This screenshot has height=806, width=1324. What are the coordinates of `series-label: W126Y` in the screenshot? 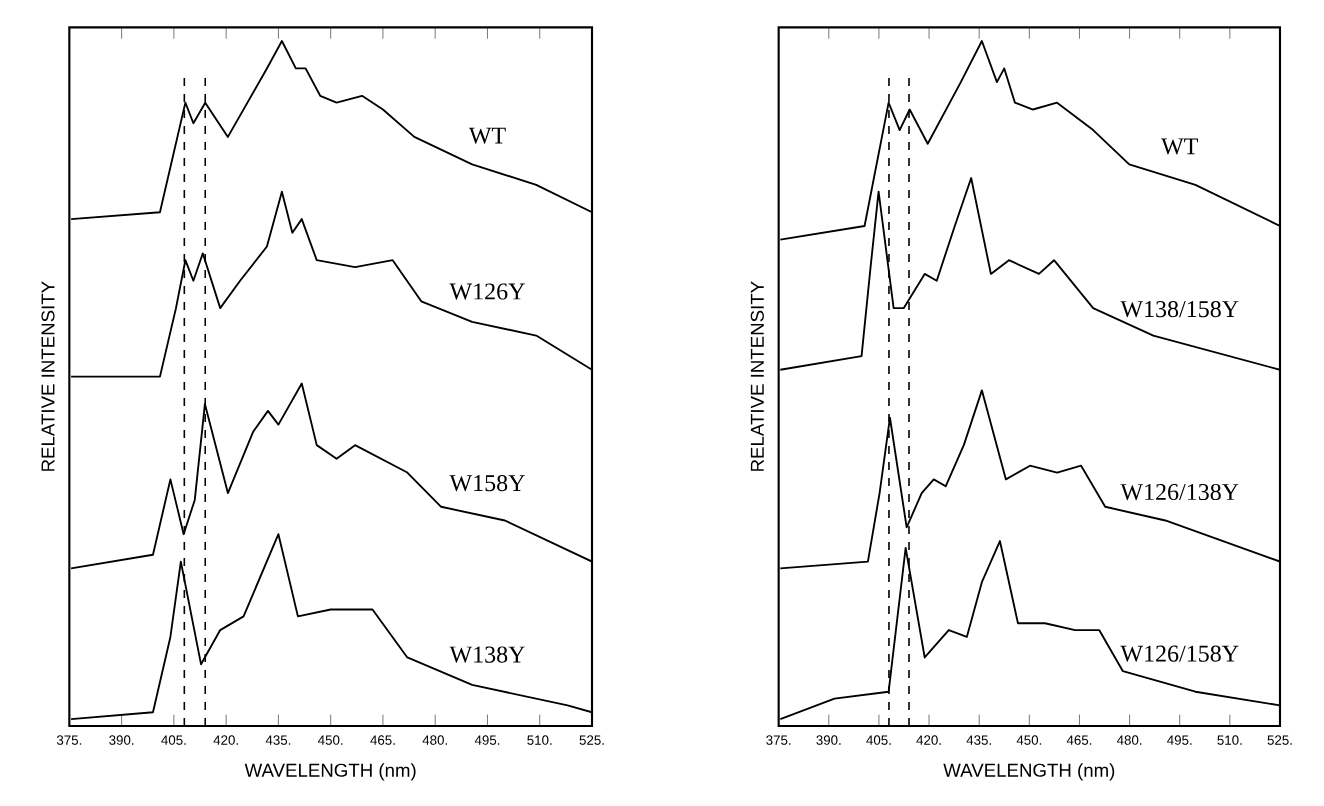 It's located at (487, 291).